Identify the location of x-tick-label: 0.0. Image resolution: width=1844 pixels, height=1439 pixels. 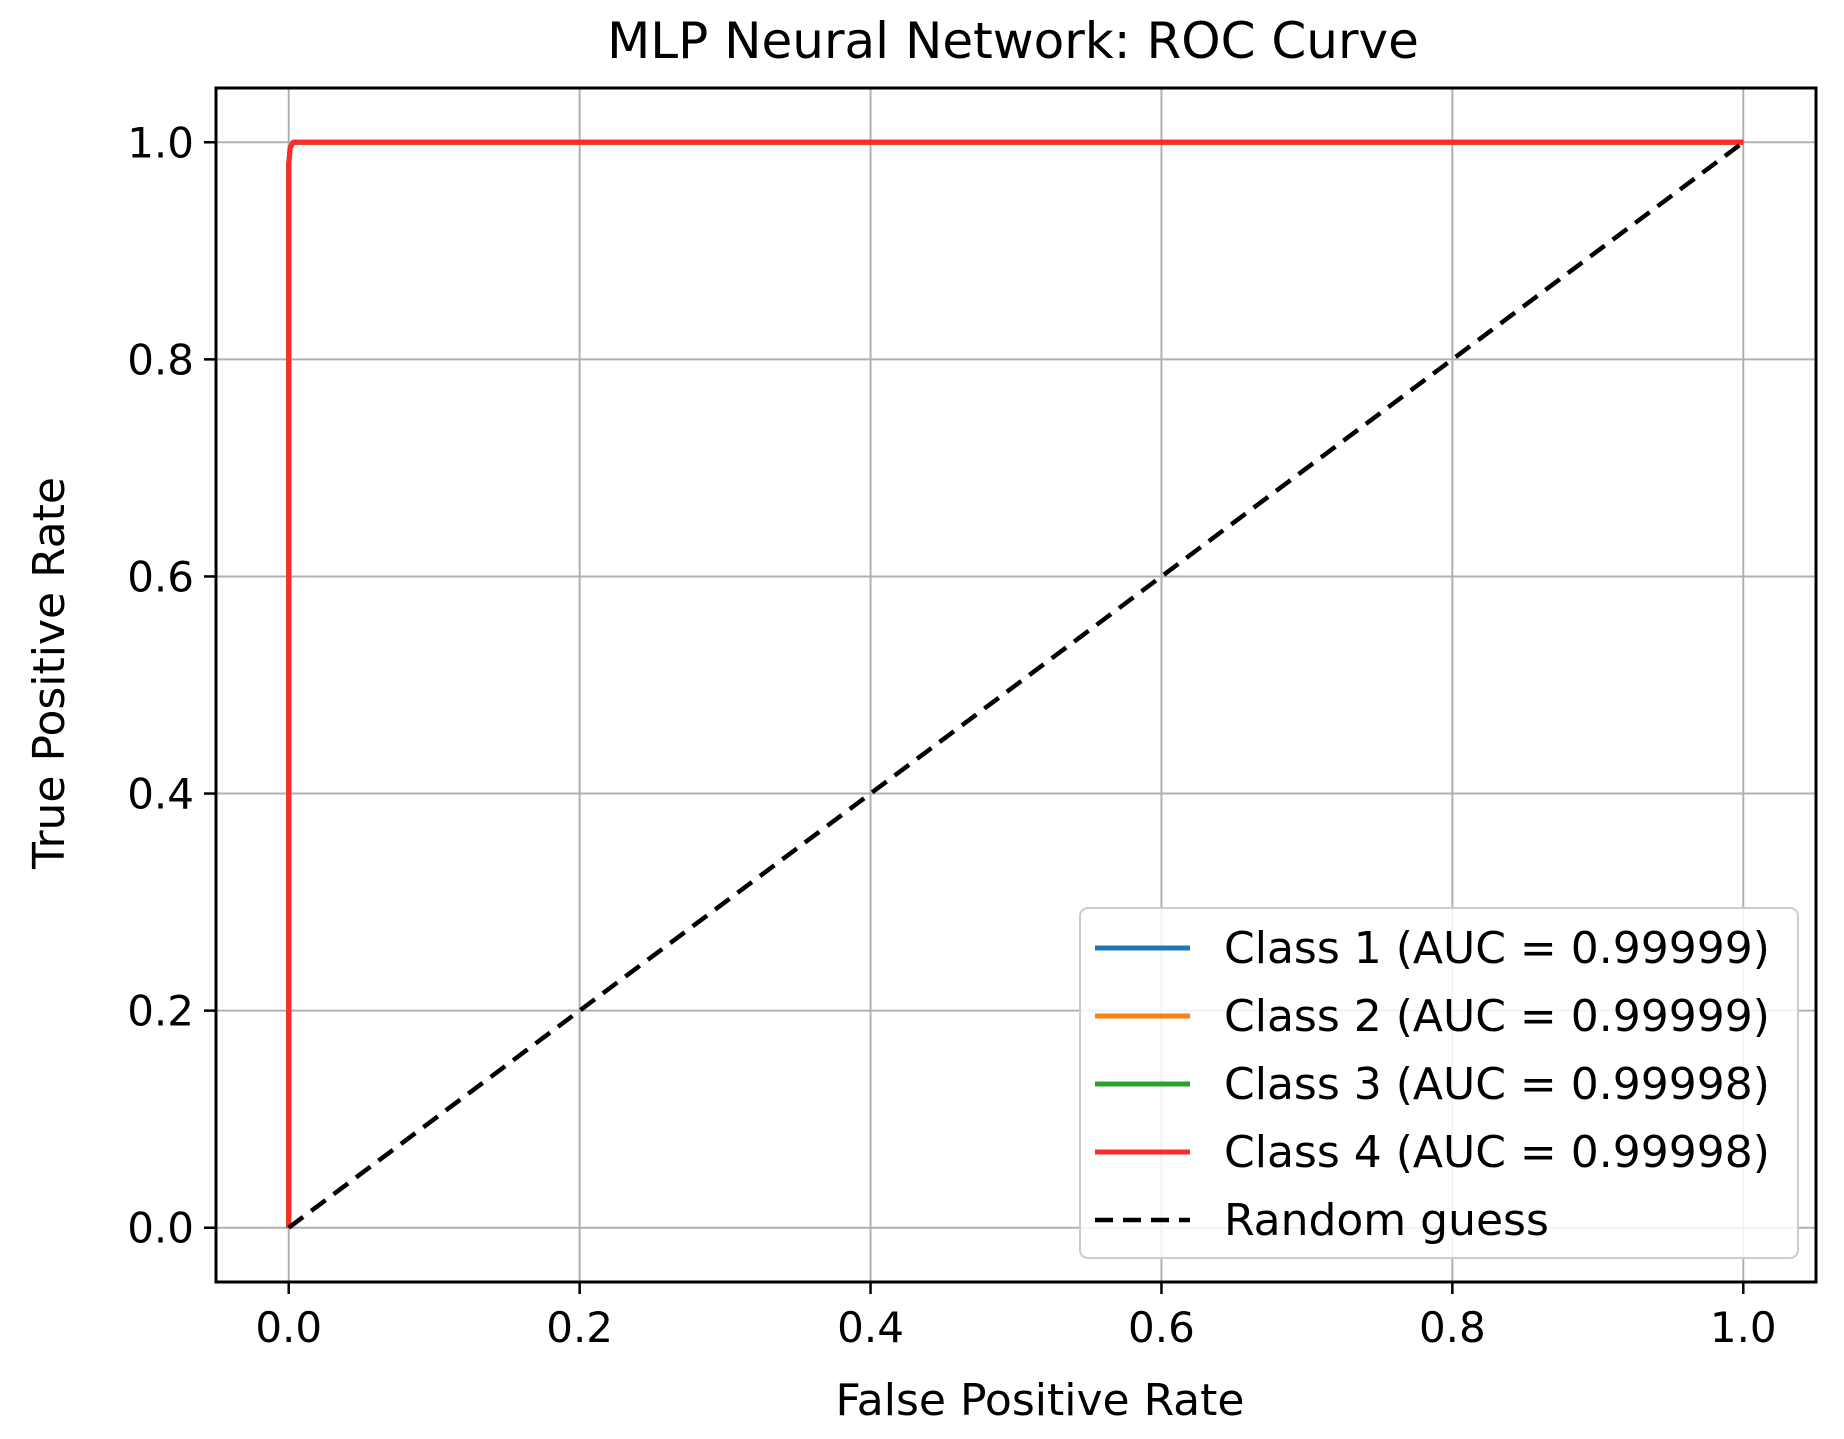
(288, 1327).